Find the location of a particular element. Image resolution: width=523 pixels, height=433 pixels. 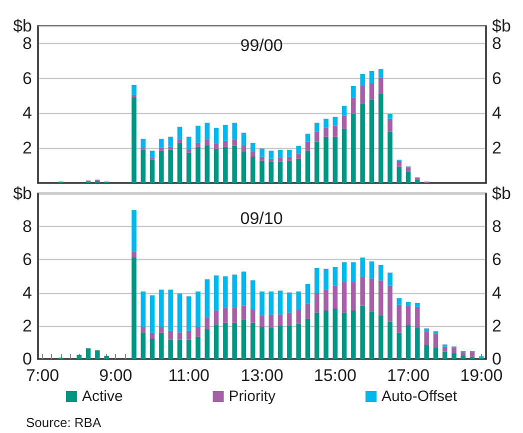

y2-tick-label: 6 is located at coordinates (497, 260).